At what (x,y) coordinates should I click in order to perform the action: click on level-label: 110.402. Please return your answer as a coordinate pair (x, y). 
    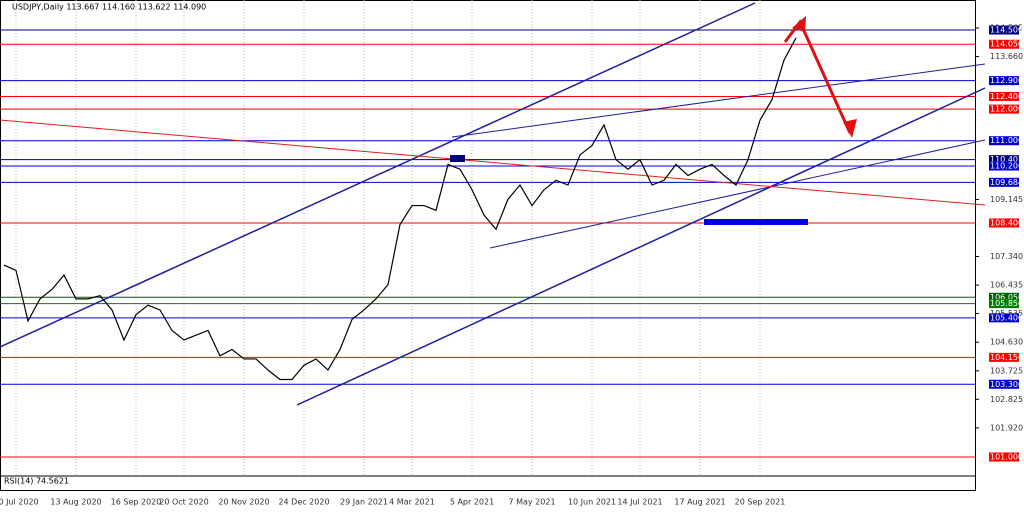
    Looking at the image, I should click on (1006, 159).